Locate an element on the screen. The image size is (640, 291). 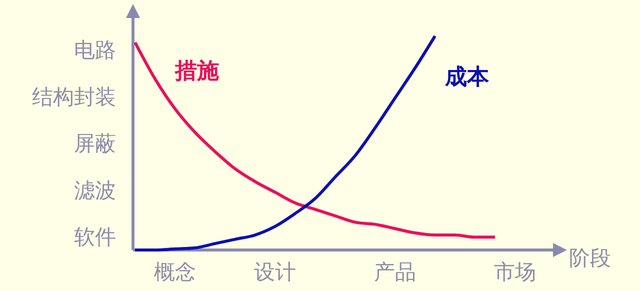
x-tick-label: 产品 is located at coordinates (395, 272).